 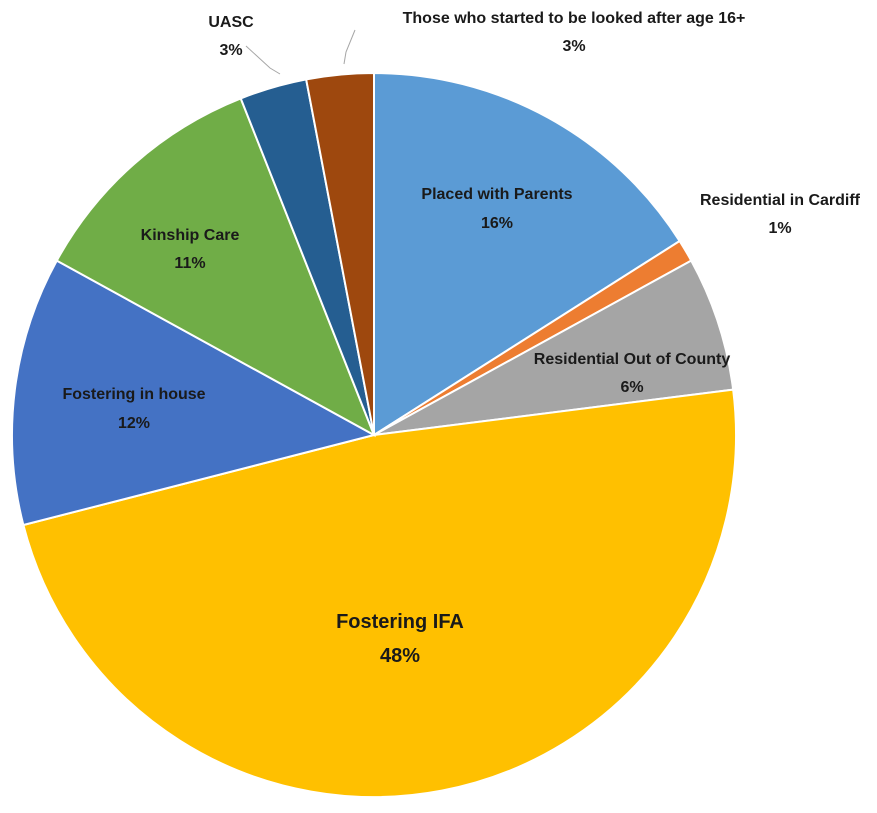 I want to click on label-uasc-name: UASC, so click(x=231, y=22).